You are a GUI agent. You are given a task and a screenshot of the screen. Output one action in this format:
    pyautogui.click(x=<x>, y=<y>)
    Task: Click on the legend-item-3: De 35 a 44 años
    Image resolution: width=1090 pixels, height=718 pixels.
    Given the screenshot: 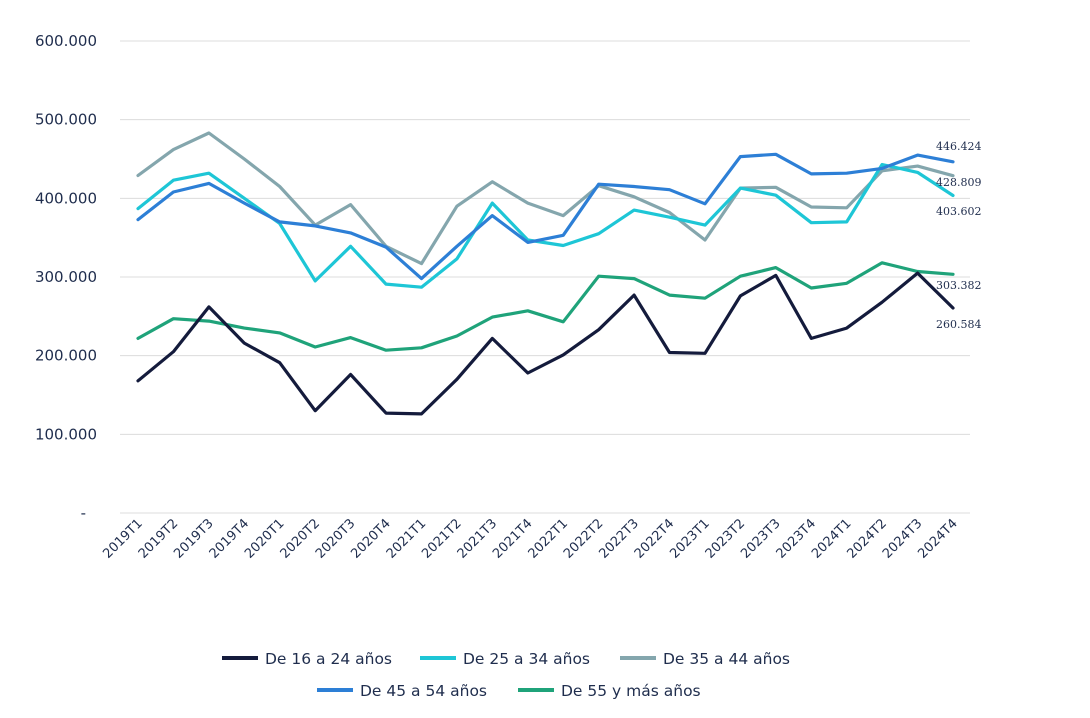 What is the action you would take?
    pyautogui.click(x=705, y=659)
    